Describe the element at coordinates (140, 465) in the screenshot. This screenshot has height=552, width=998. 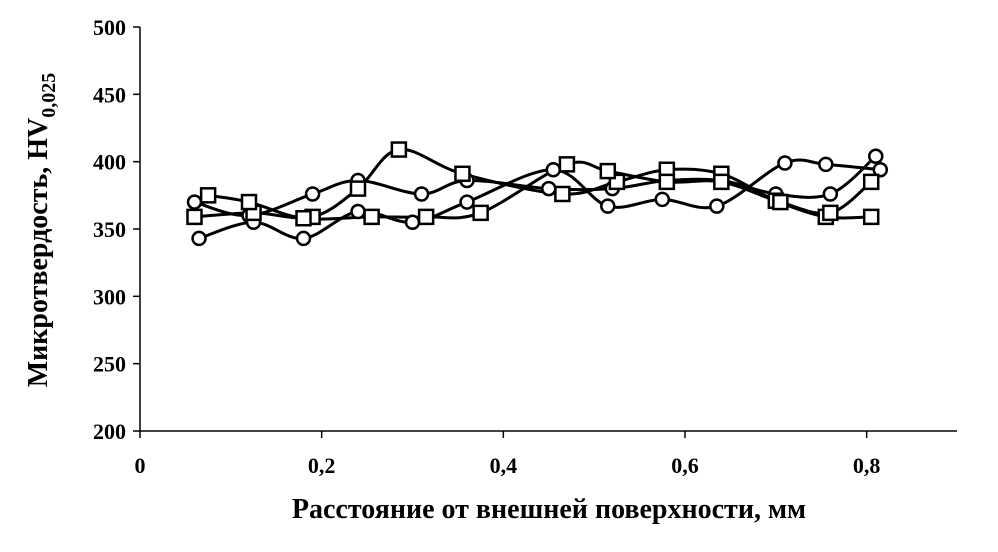
I see `x-tick-label: 0` at that location.